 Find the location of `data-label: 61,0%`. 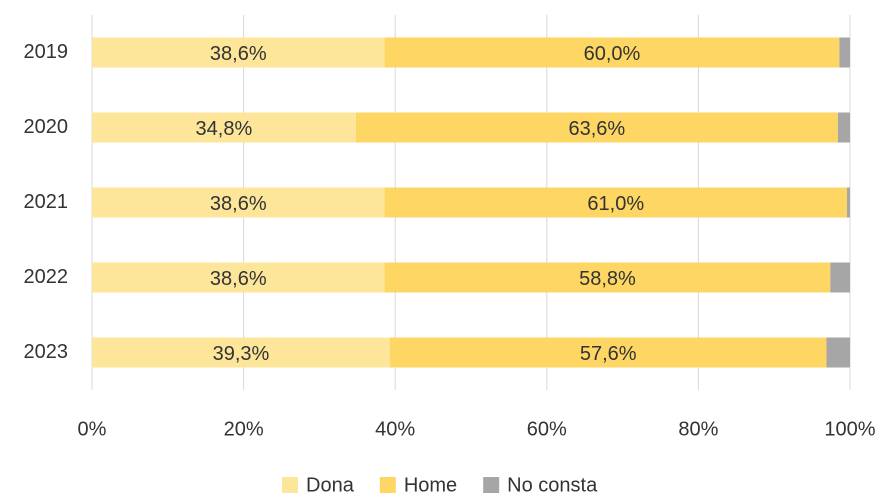

data-label: 61,0% is located at coordinates (615, 204).